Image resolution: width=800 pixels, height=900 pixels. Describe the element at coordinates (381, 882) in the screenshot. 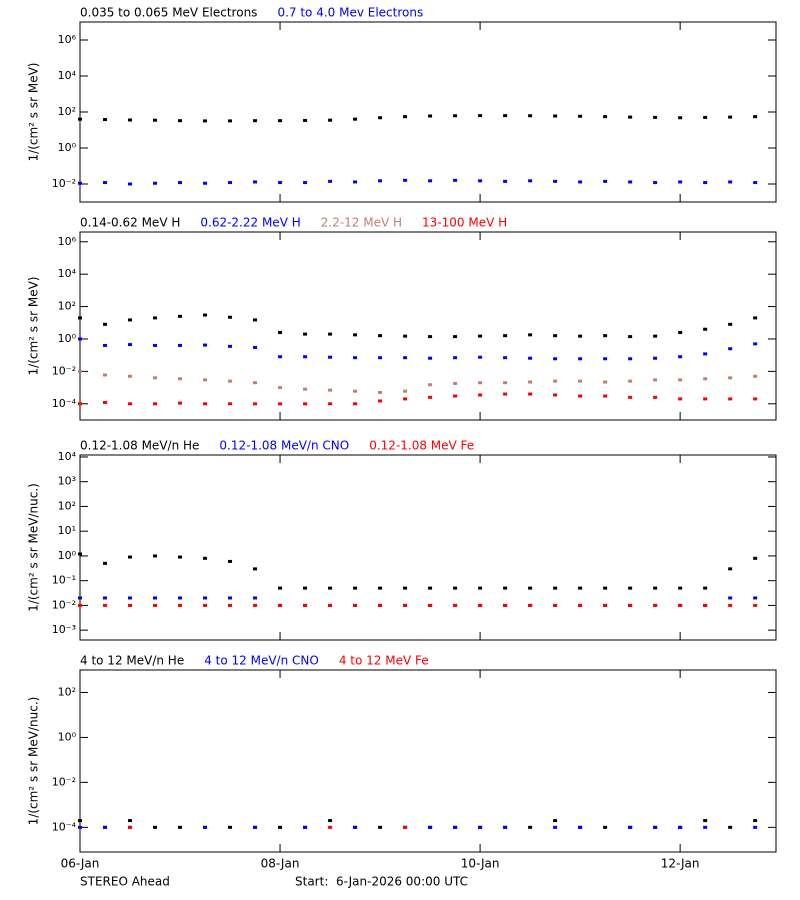

I see `footer-right: Start: 6-Jan-2026 00:00 UTC` at that location.